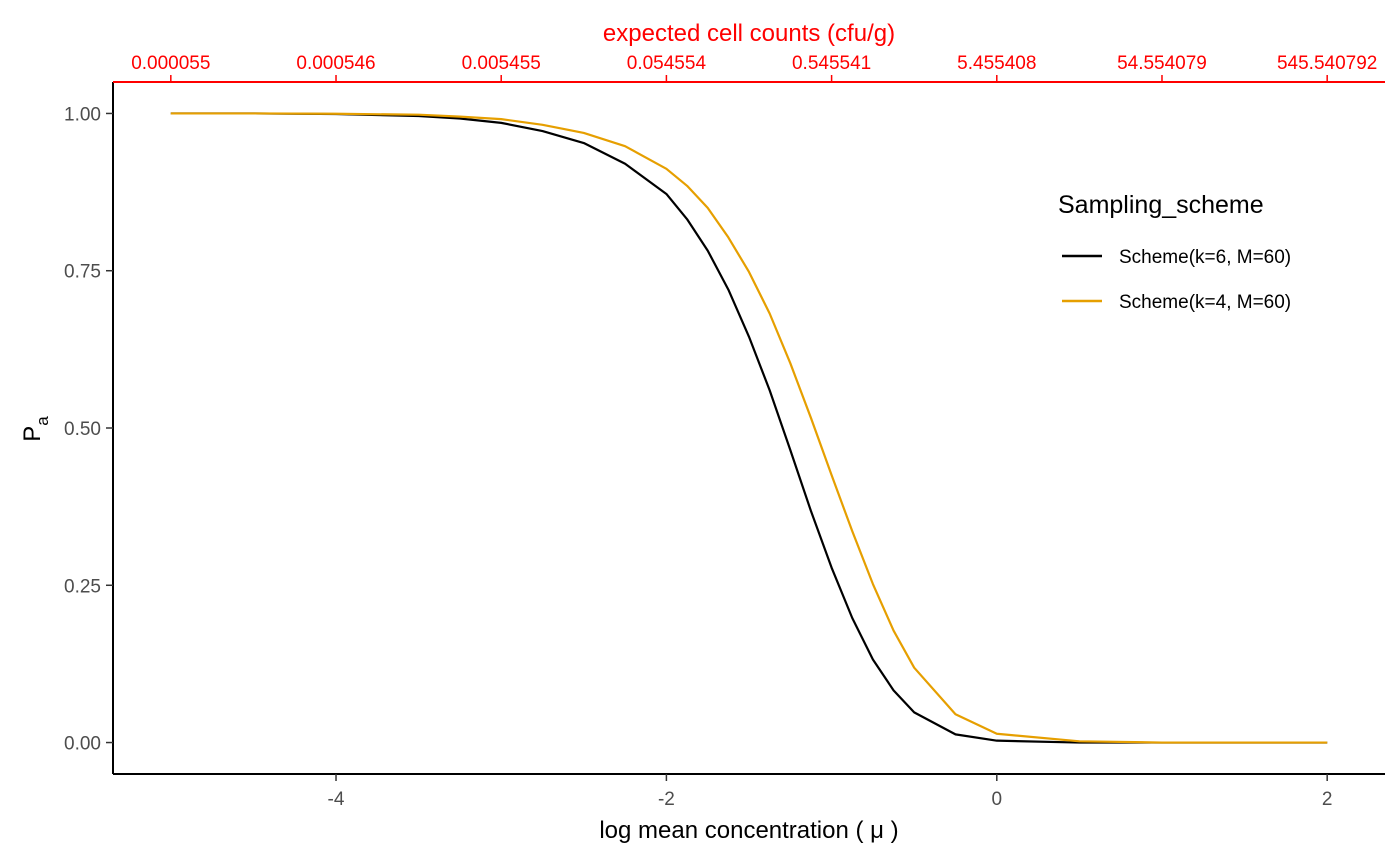 This screenshot has height=866, width=1400. Describe the element at coordinates (82, 429) in the screenshot. I see `y-tick-label: 0.50` at that location.